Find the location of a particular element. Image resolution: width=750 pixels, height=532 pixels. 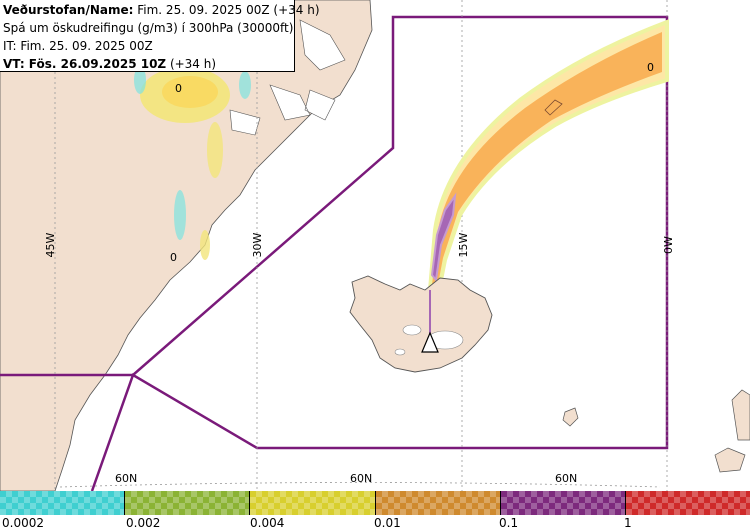

valid-time-label: VT: Fös. 26.09.2025 10Z is located at coordinates (85, 64).